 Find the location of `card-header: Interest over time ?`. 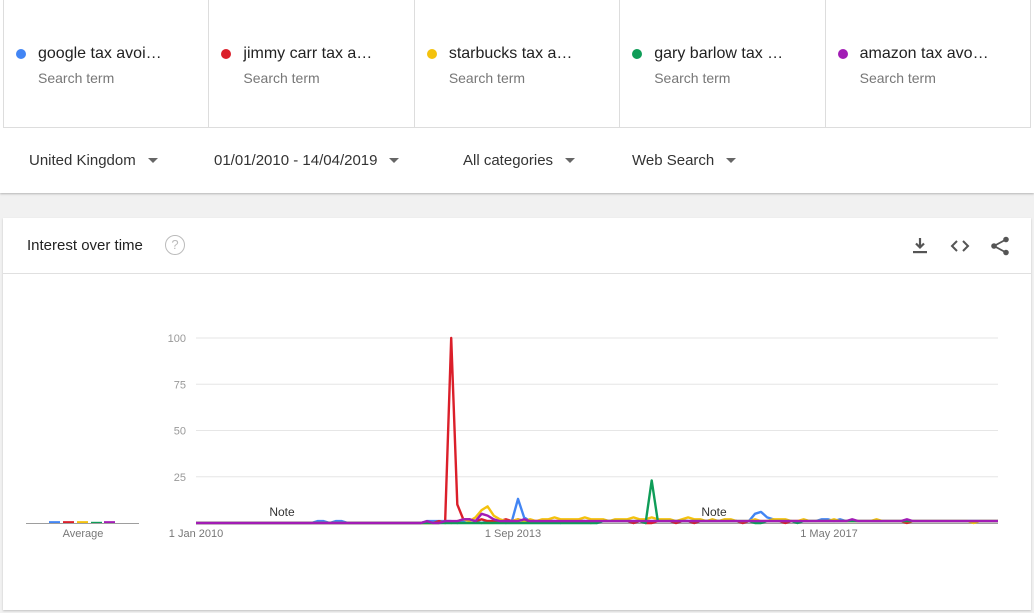

card-header: Interest over time ? is located at coordinates (517, 246).